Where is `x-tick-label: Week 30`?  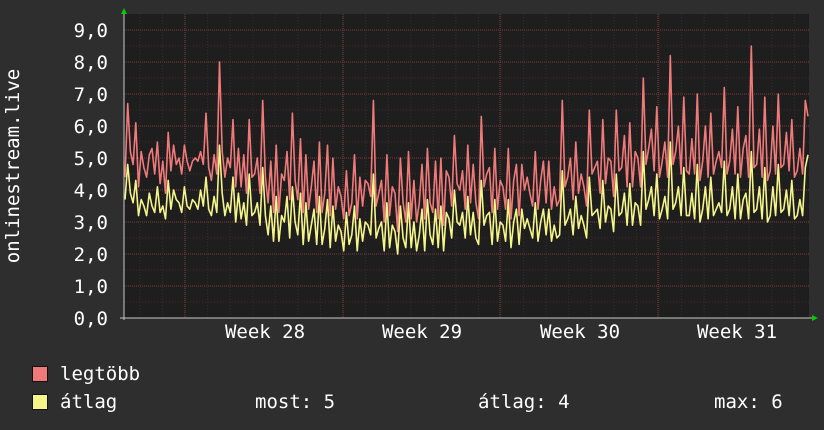
x-tick-label: Week 30 is located at coordinates (580, 332).